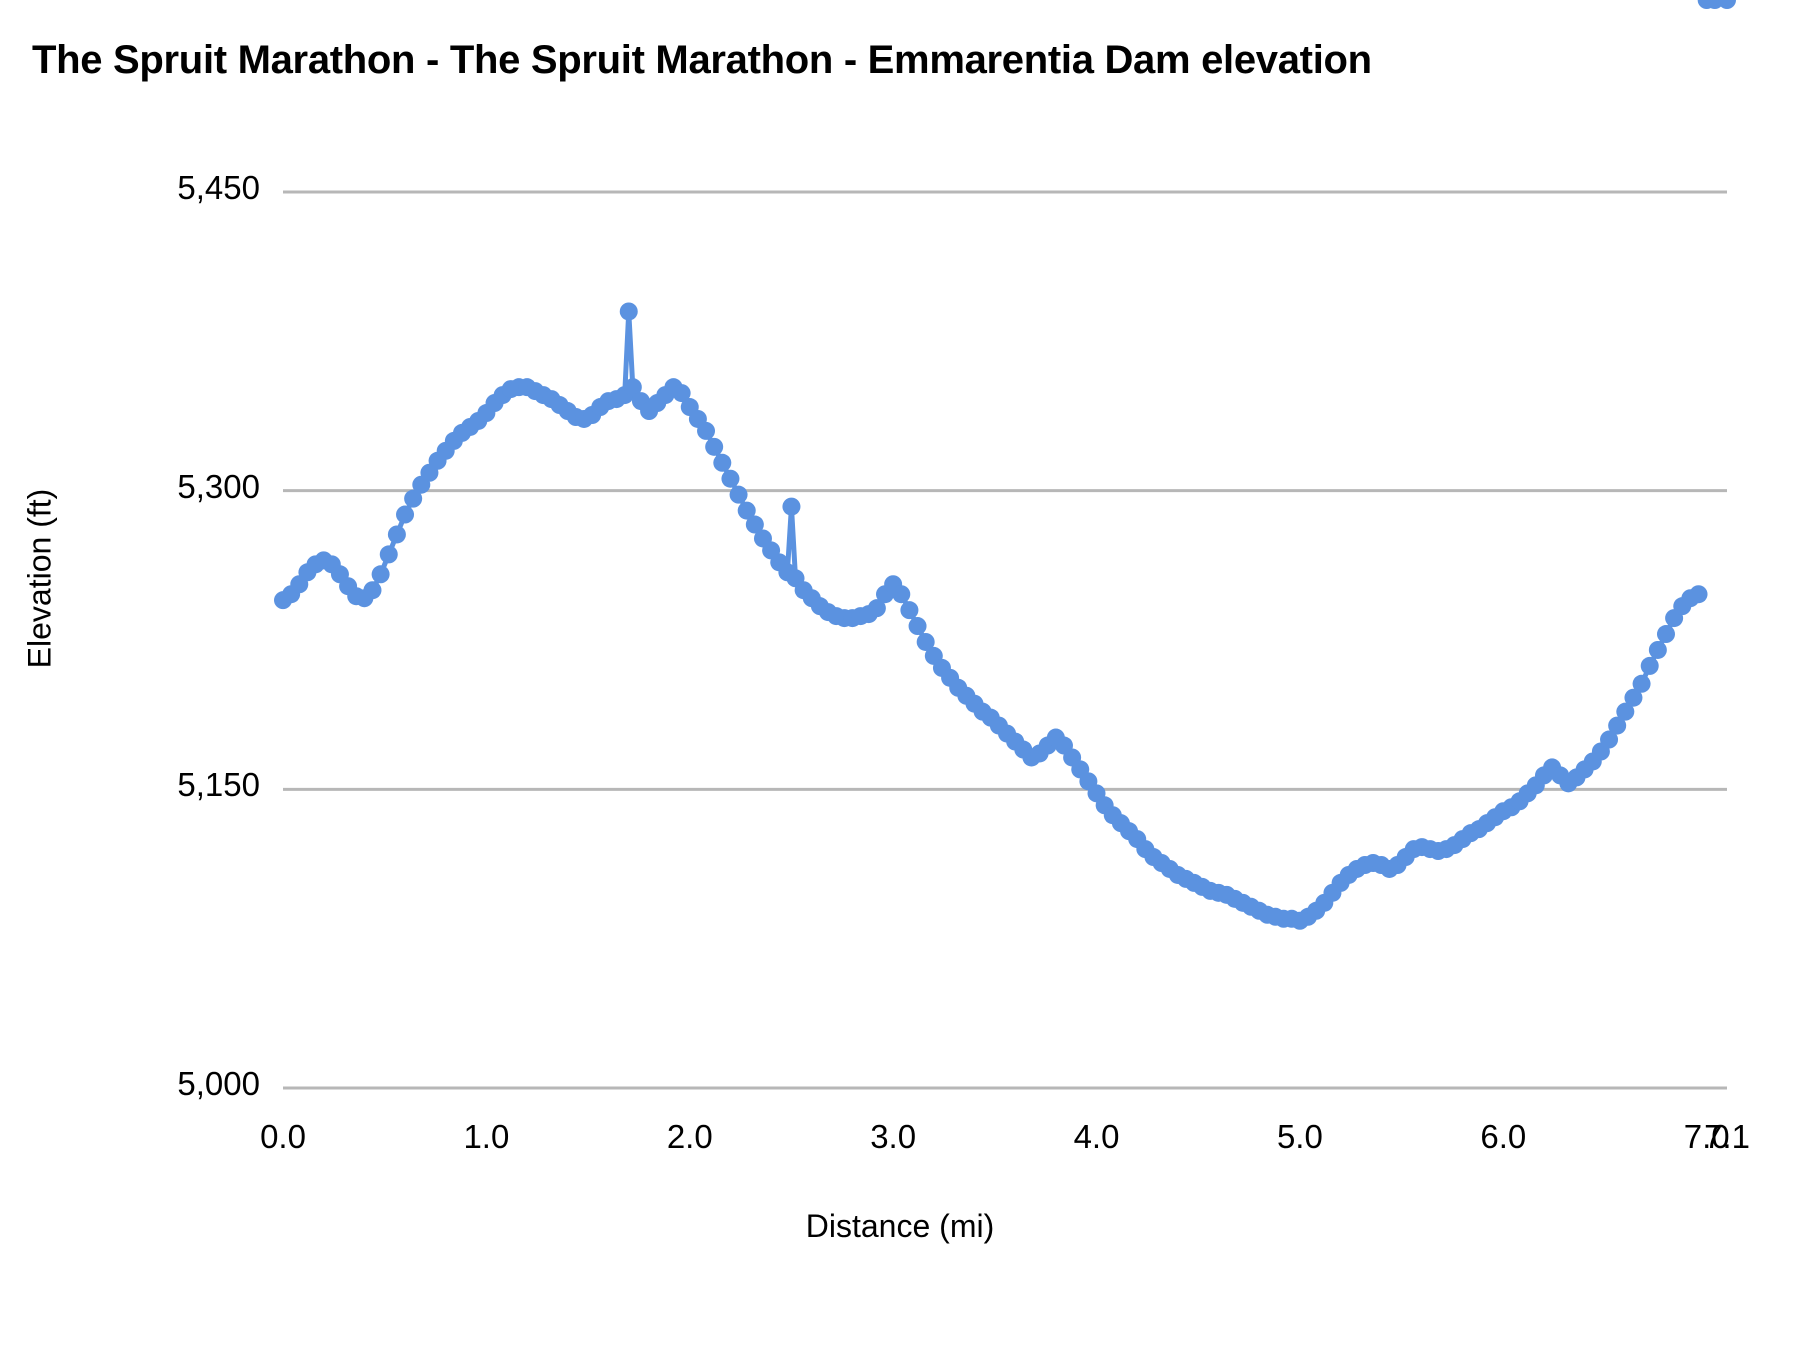 The width and height of the screenshot is (1800, 1350). Describe the element at coordinates (283, 1136) in the screenshot. I see `x-tick-label-0.0: 0.0` at that location.